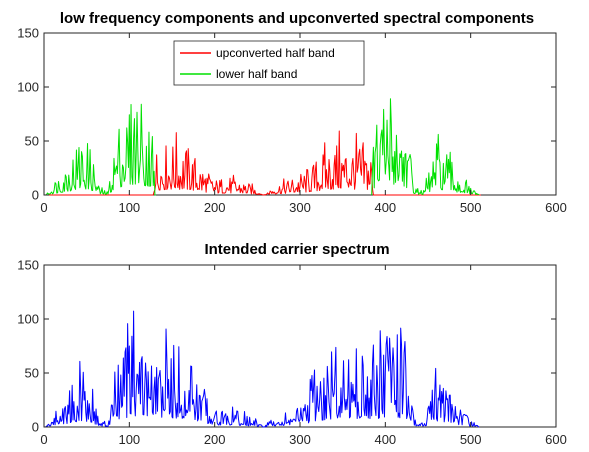 Image resolution: width=589 pixels, height=452 pixels. I want to click on legend-box, so click(269, 63).